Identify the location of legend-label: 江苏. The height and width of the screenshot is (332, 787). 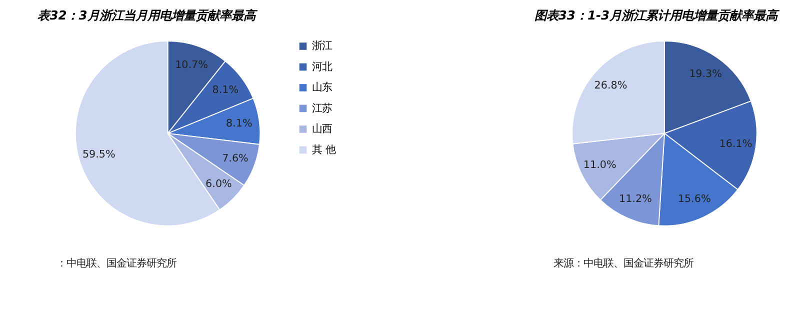
(322, 108).